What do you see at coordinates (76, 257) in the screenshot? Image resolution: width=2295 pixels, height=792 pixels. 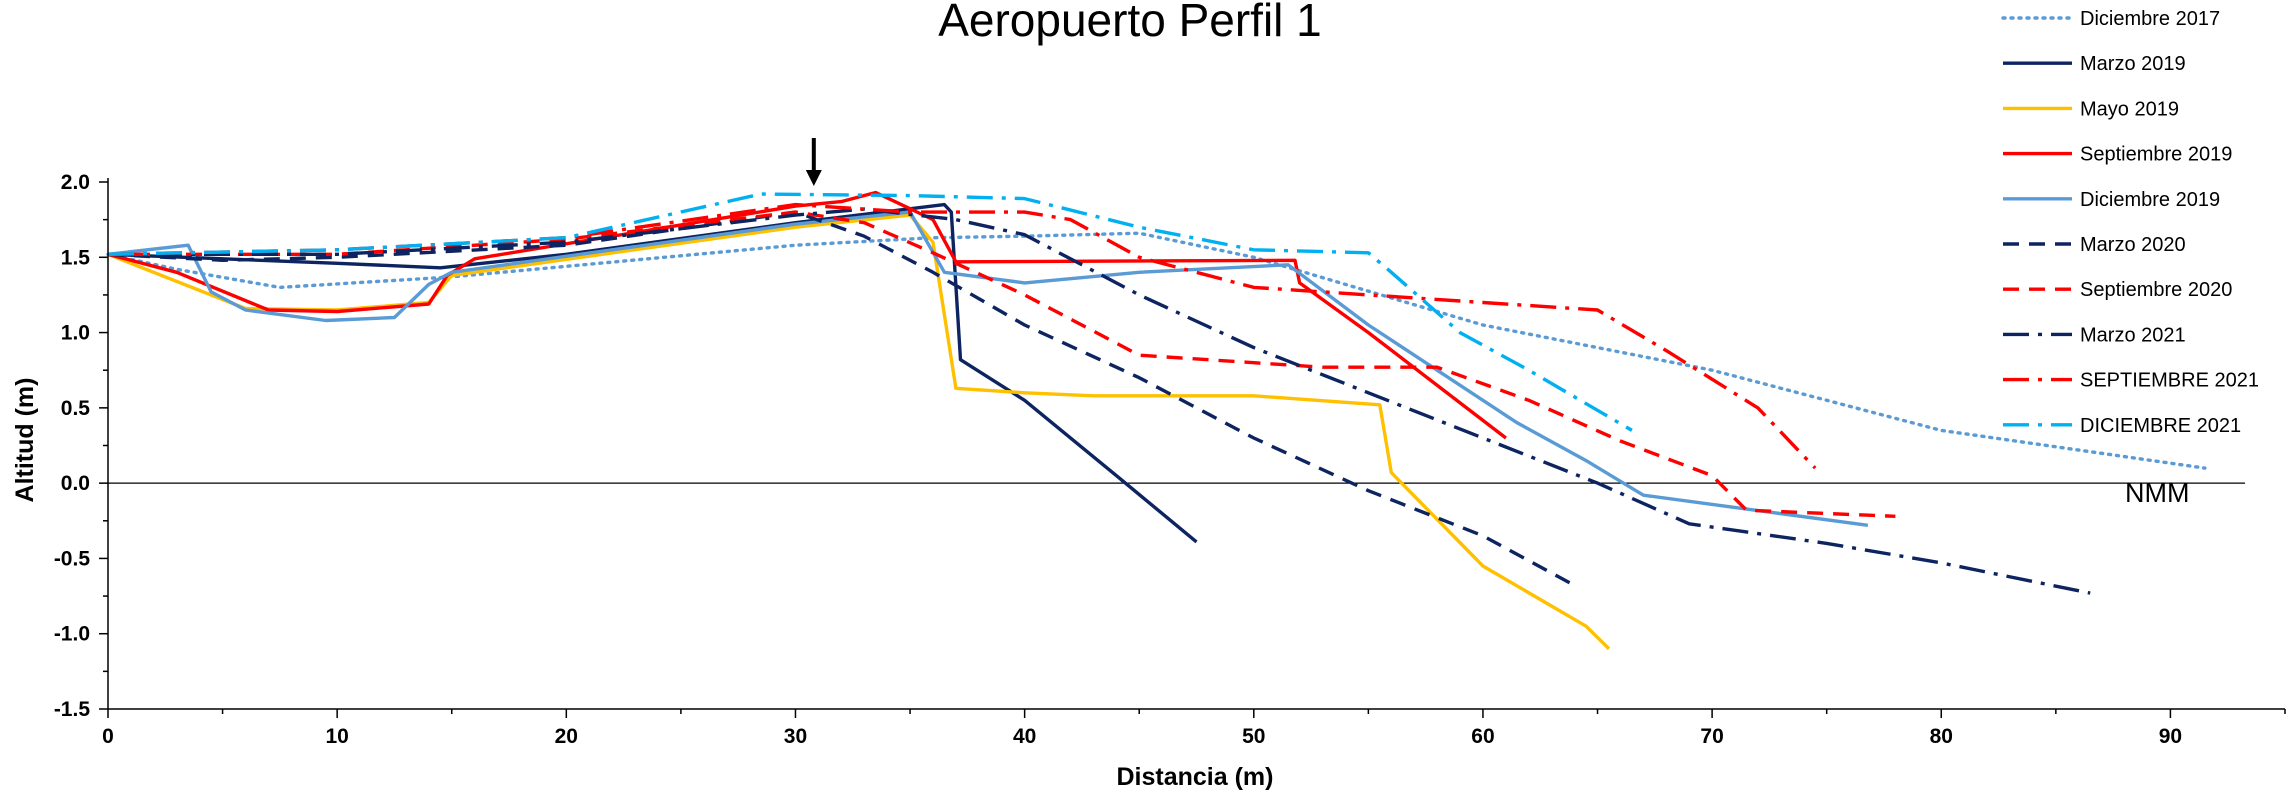 I see `y-tick-label: 1.5` at bounding box center [76, 257].